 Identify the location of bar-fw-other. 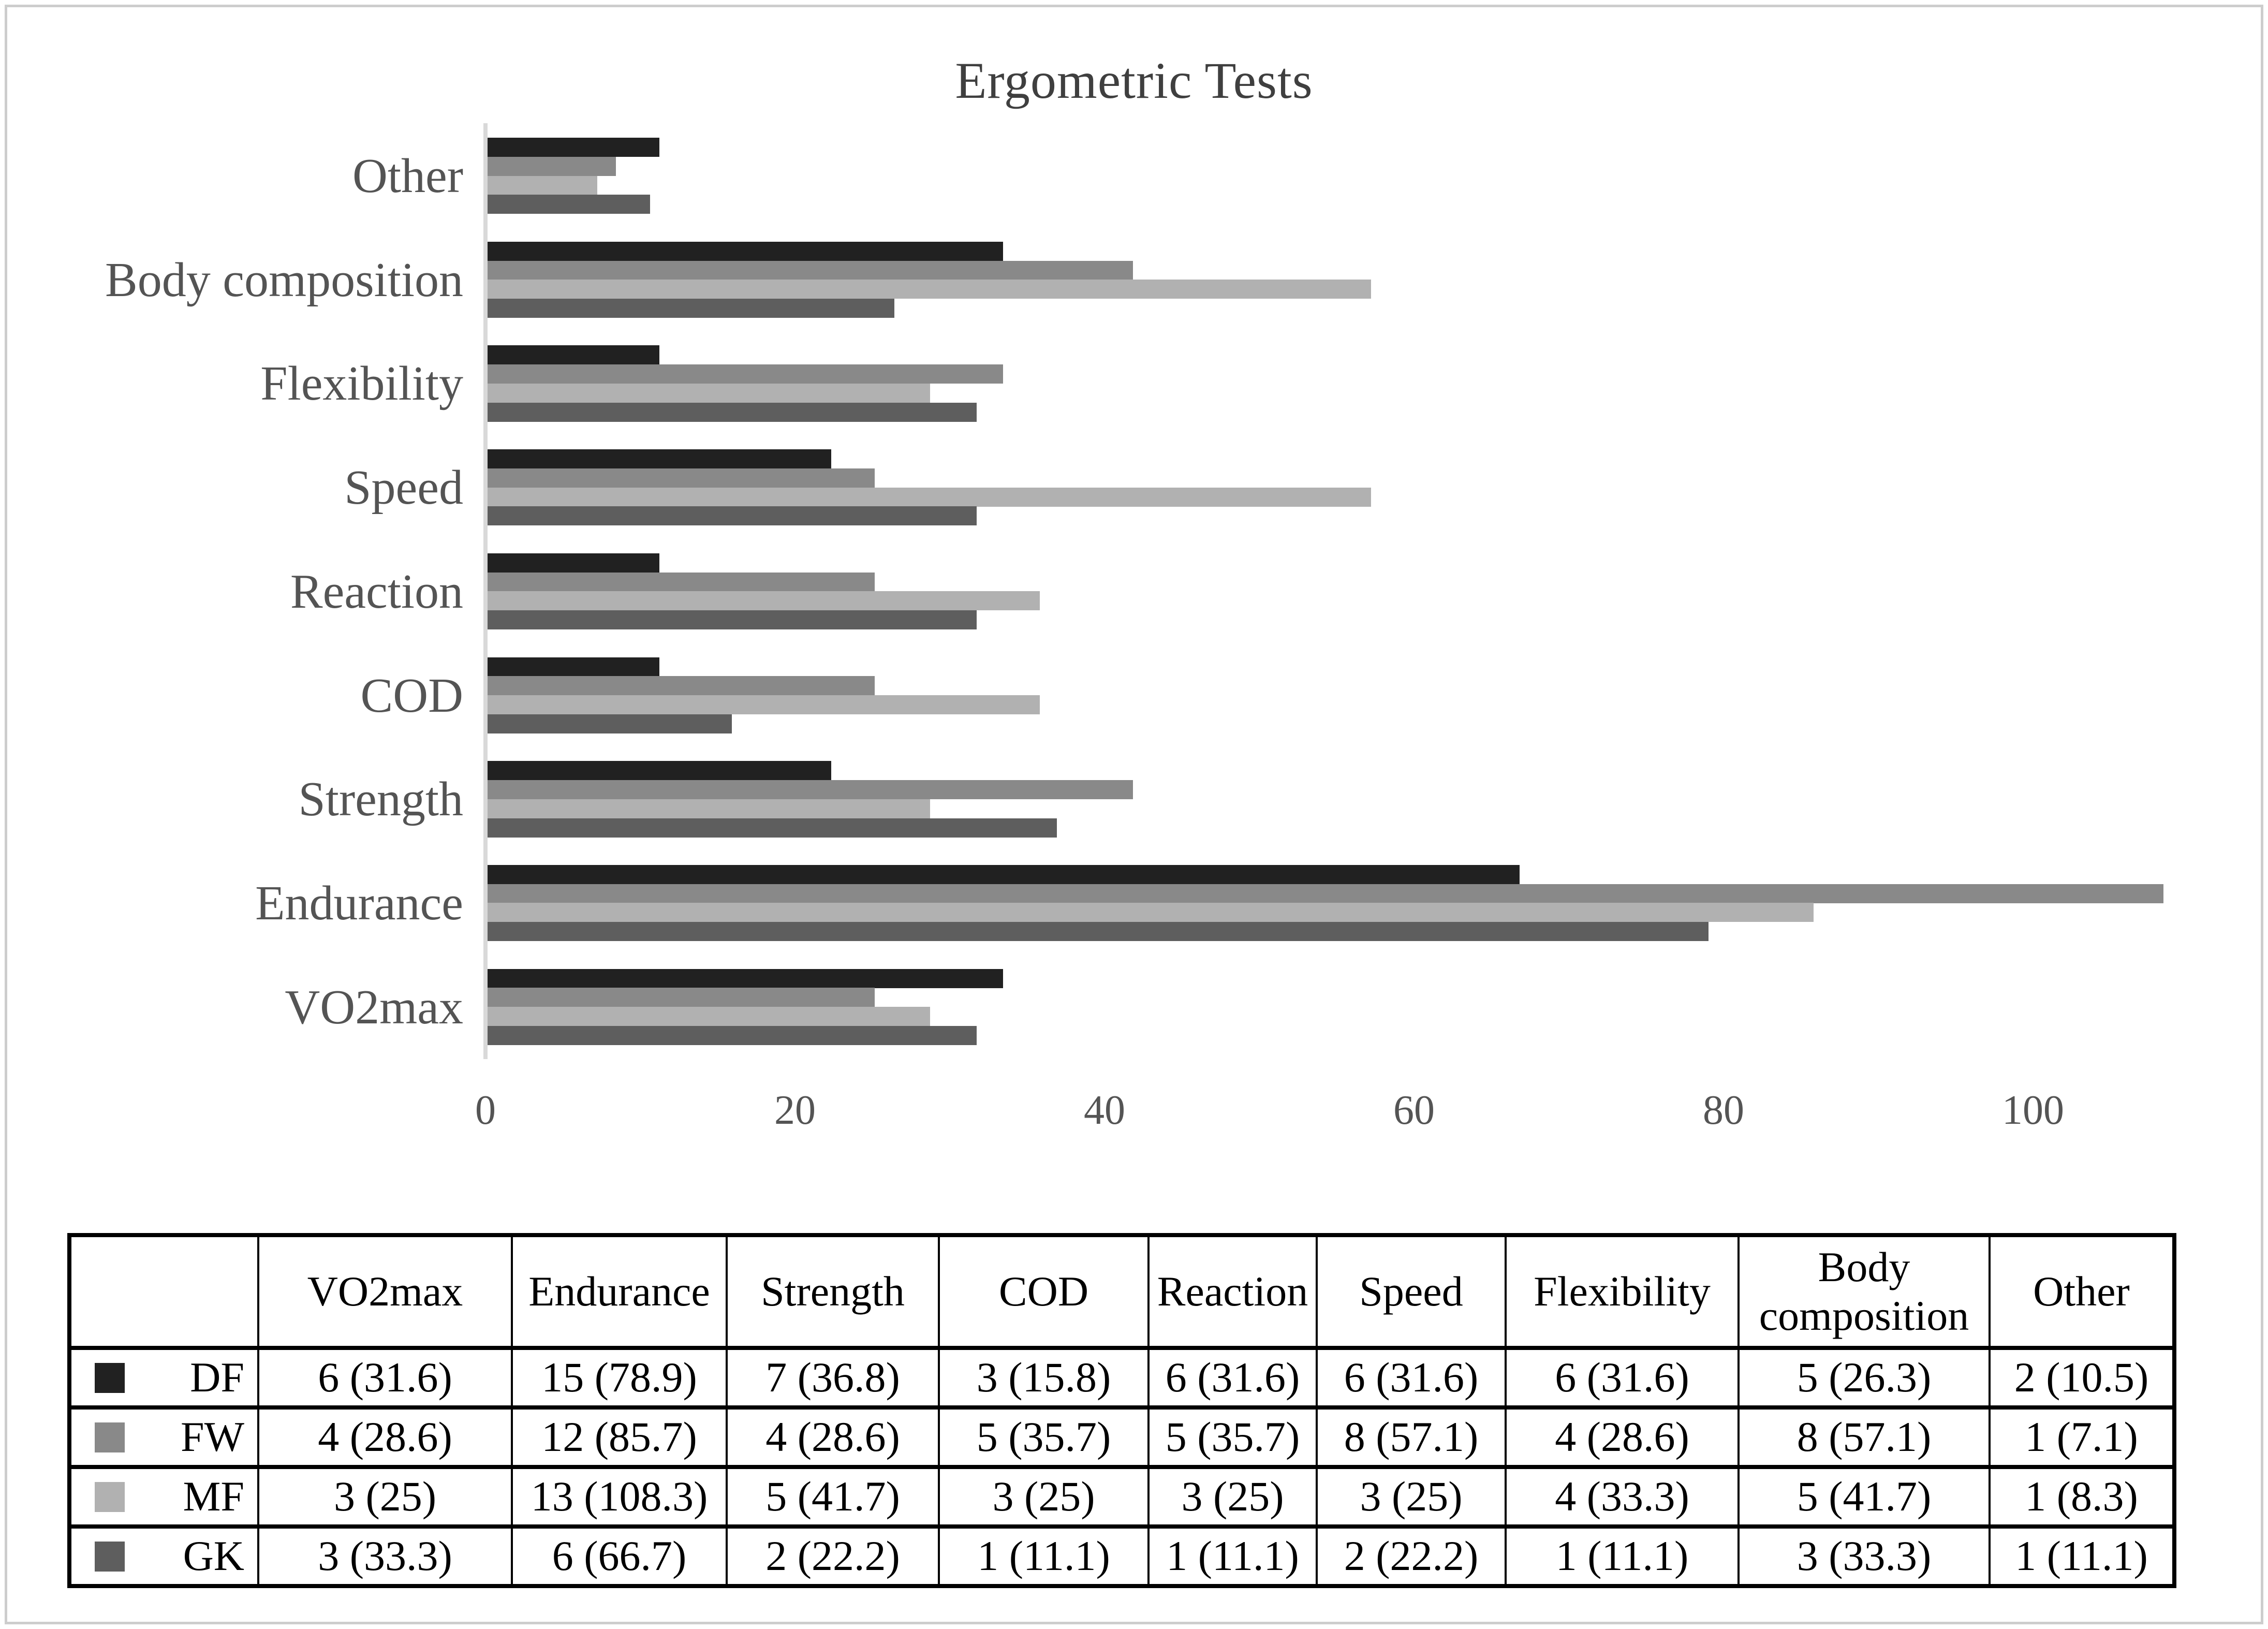
(542, 186).